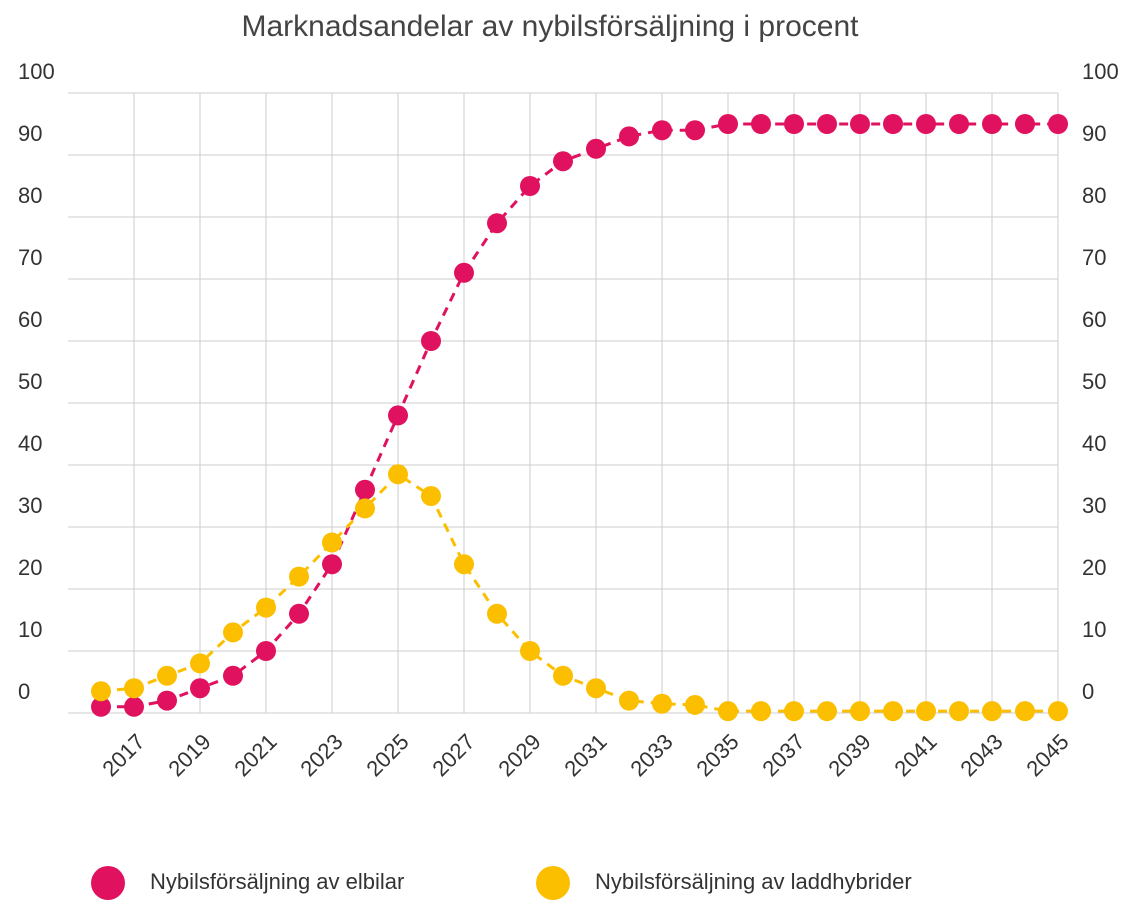 The height and width of the screenshot is (906, 1138). I want to click on y-tick-label: 30, so click(30, 505).